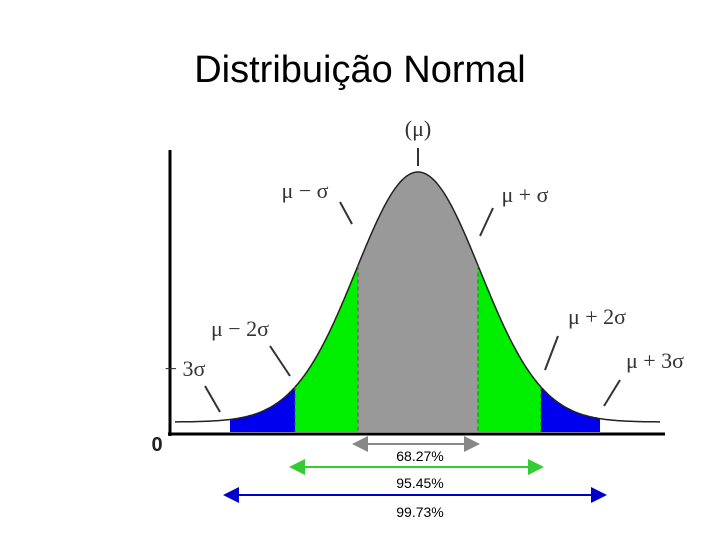 The height and width of the screenshot is (540, 720). Describe the element at coordinates (240, 328) in the screenshot. I see `minus-2-label: μ − 2σ` at that location.